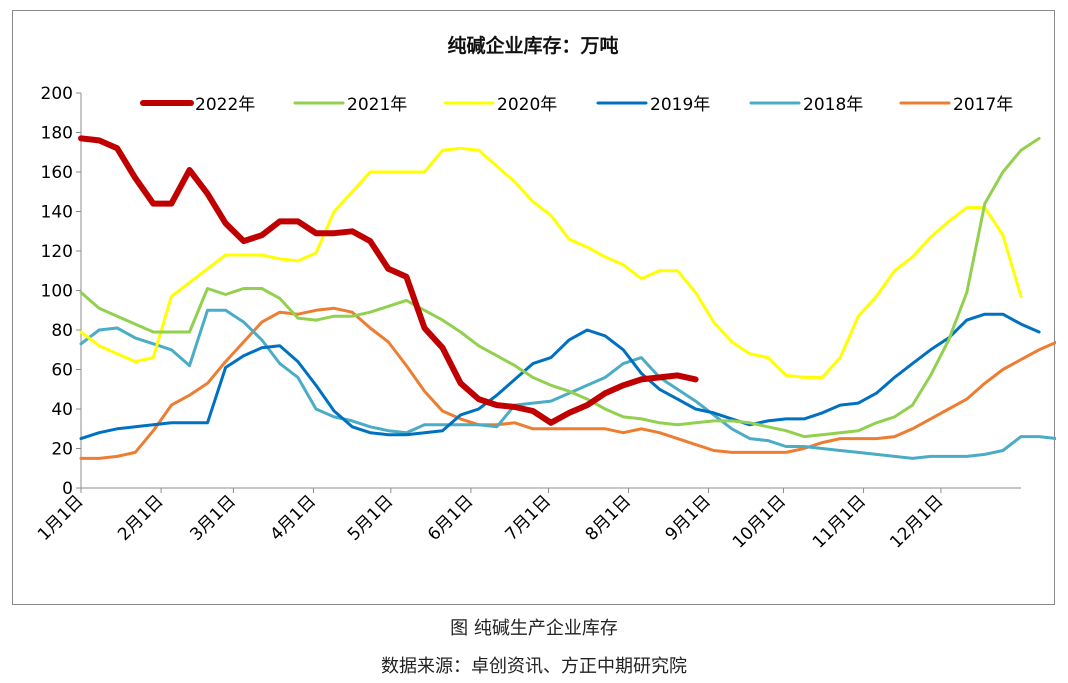  Describe the element at coordinates (527, 105) in the screenshot. I see `legend-label: 2020年` at that location.